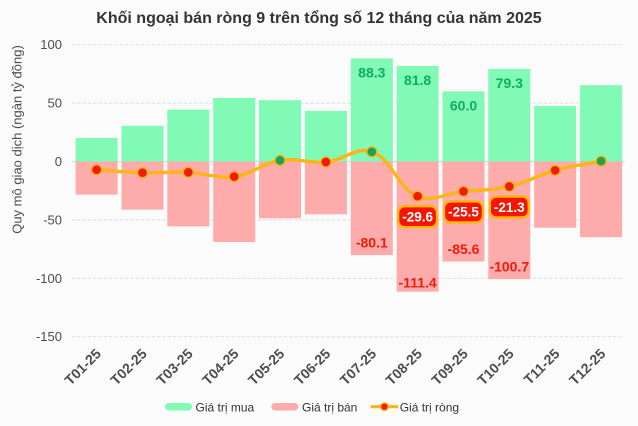  What do you see at coordinates (49, 336) in the screenshot?
I see `svg-text: -150` at bounding box center [49, 336].